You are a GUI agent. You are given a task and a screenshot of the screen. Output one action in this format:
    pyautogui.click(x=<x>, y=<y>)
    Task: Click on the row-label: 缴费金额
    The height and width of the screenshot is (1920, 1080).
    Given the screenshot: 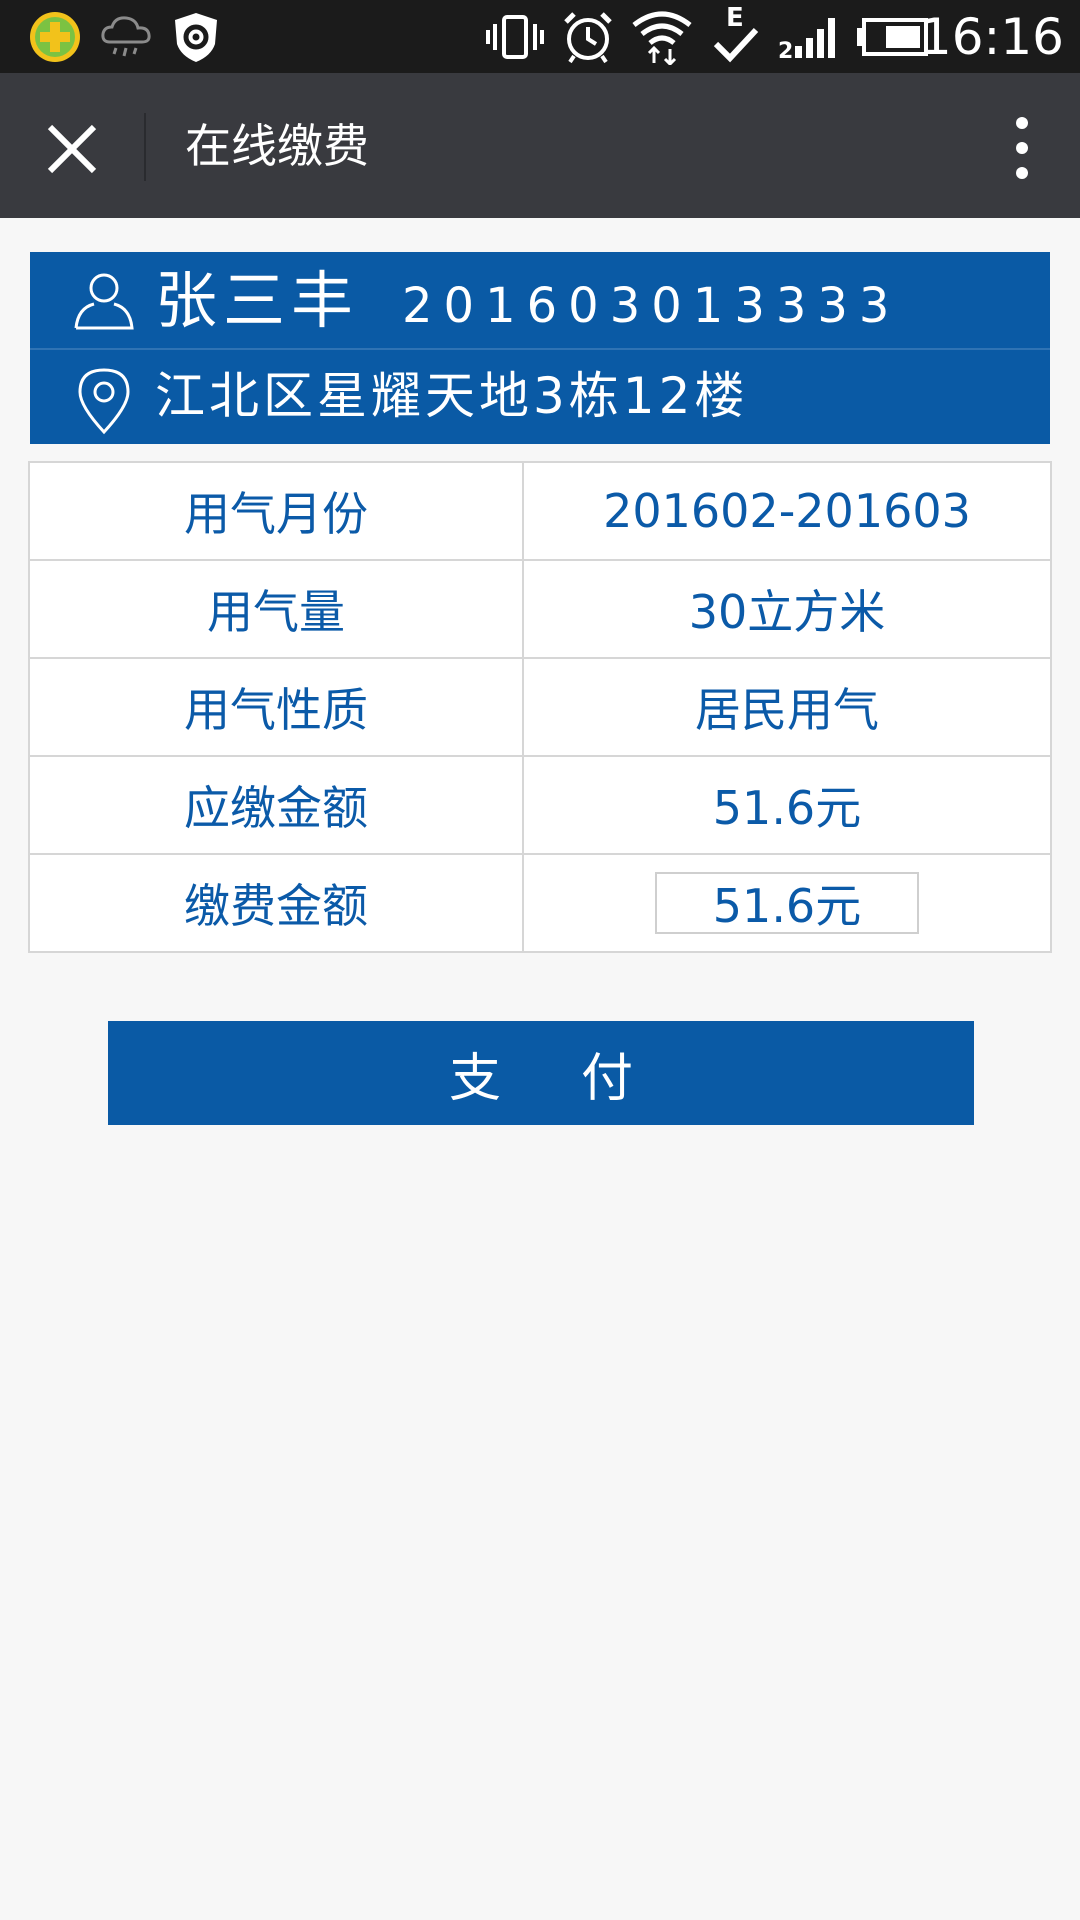 What is the action you would take?
    pyautogui.click(x=277, y=903)
    